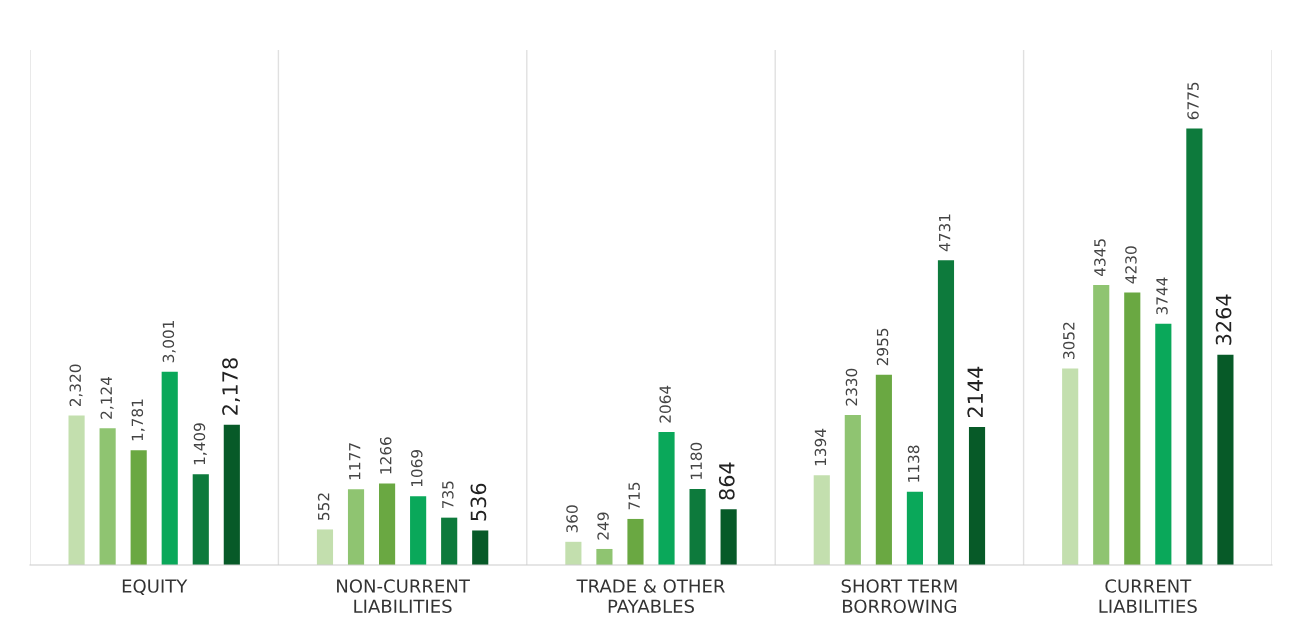  I want to click on data-label: 4345, so click(1100, 258).